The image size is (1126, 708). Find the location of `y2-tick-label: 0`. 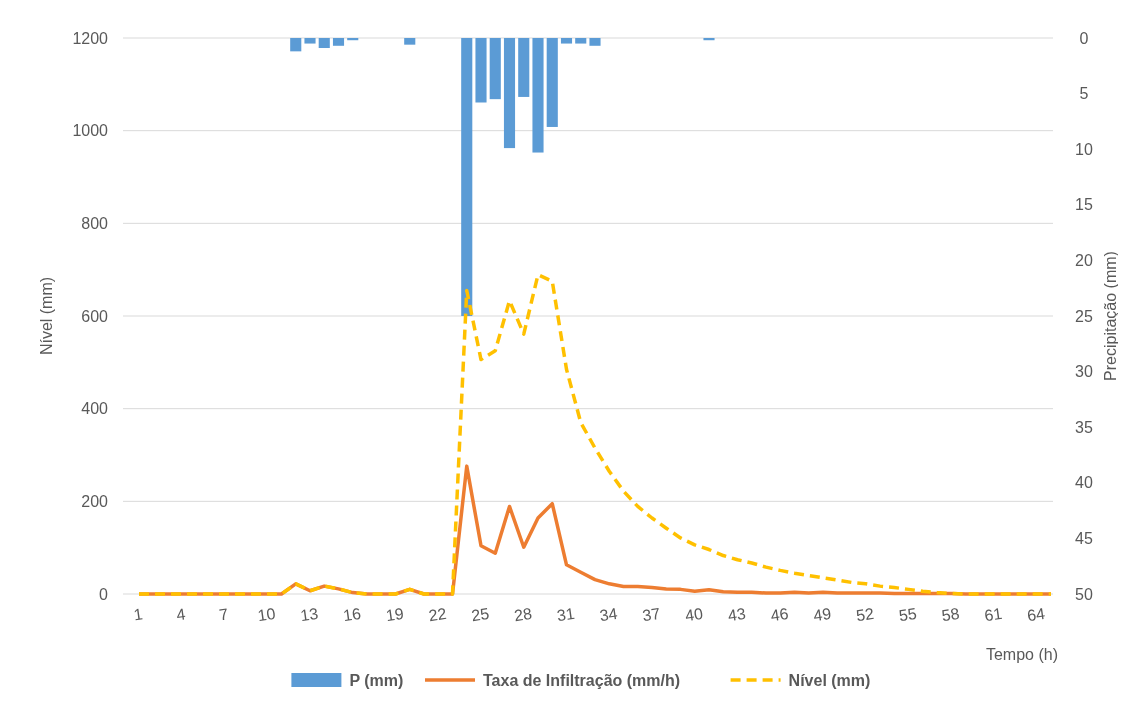

y2-tick-label: 0 is located at coordinates (1084, 38).